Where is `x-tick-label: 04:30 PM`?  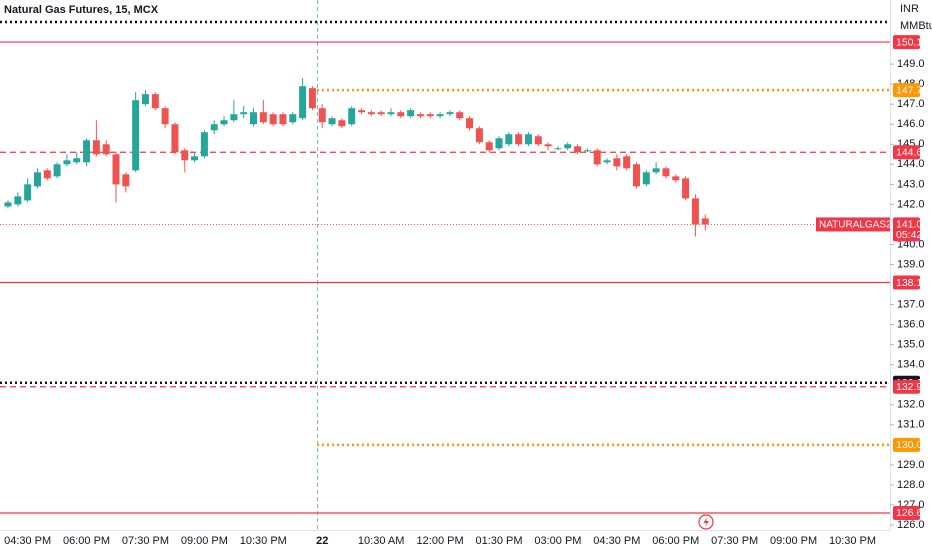 x-tick-label: 04:30 PM is located at coordinates (616, 541).